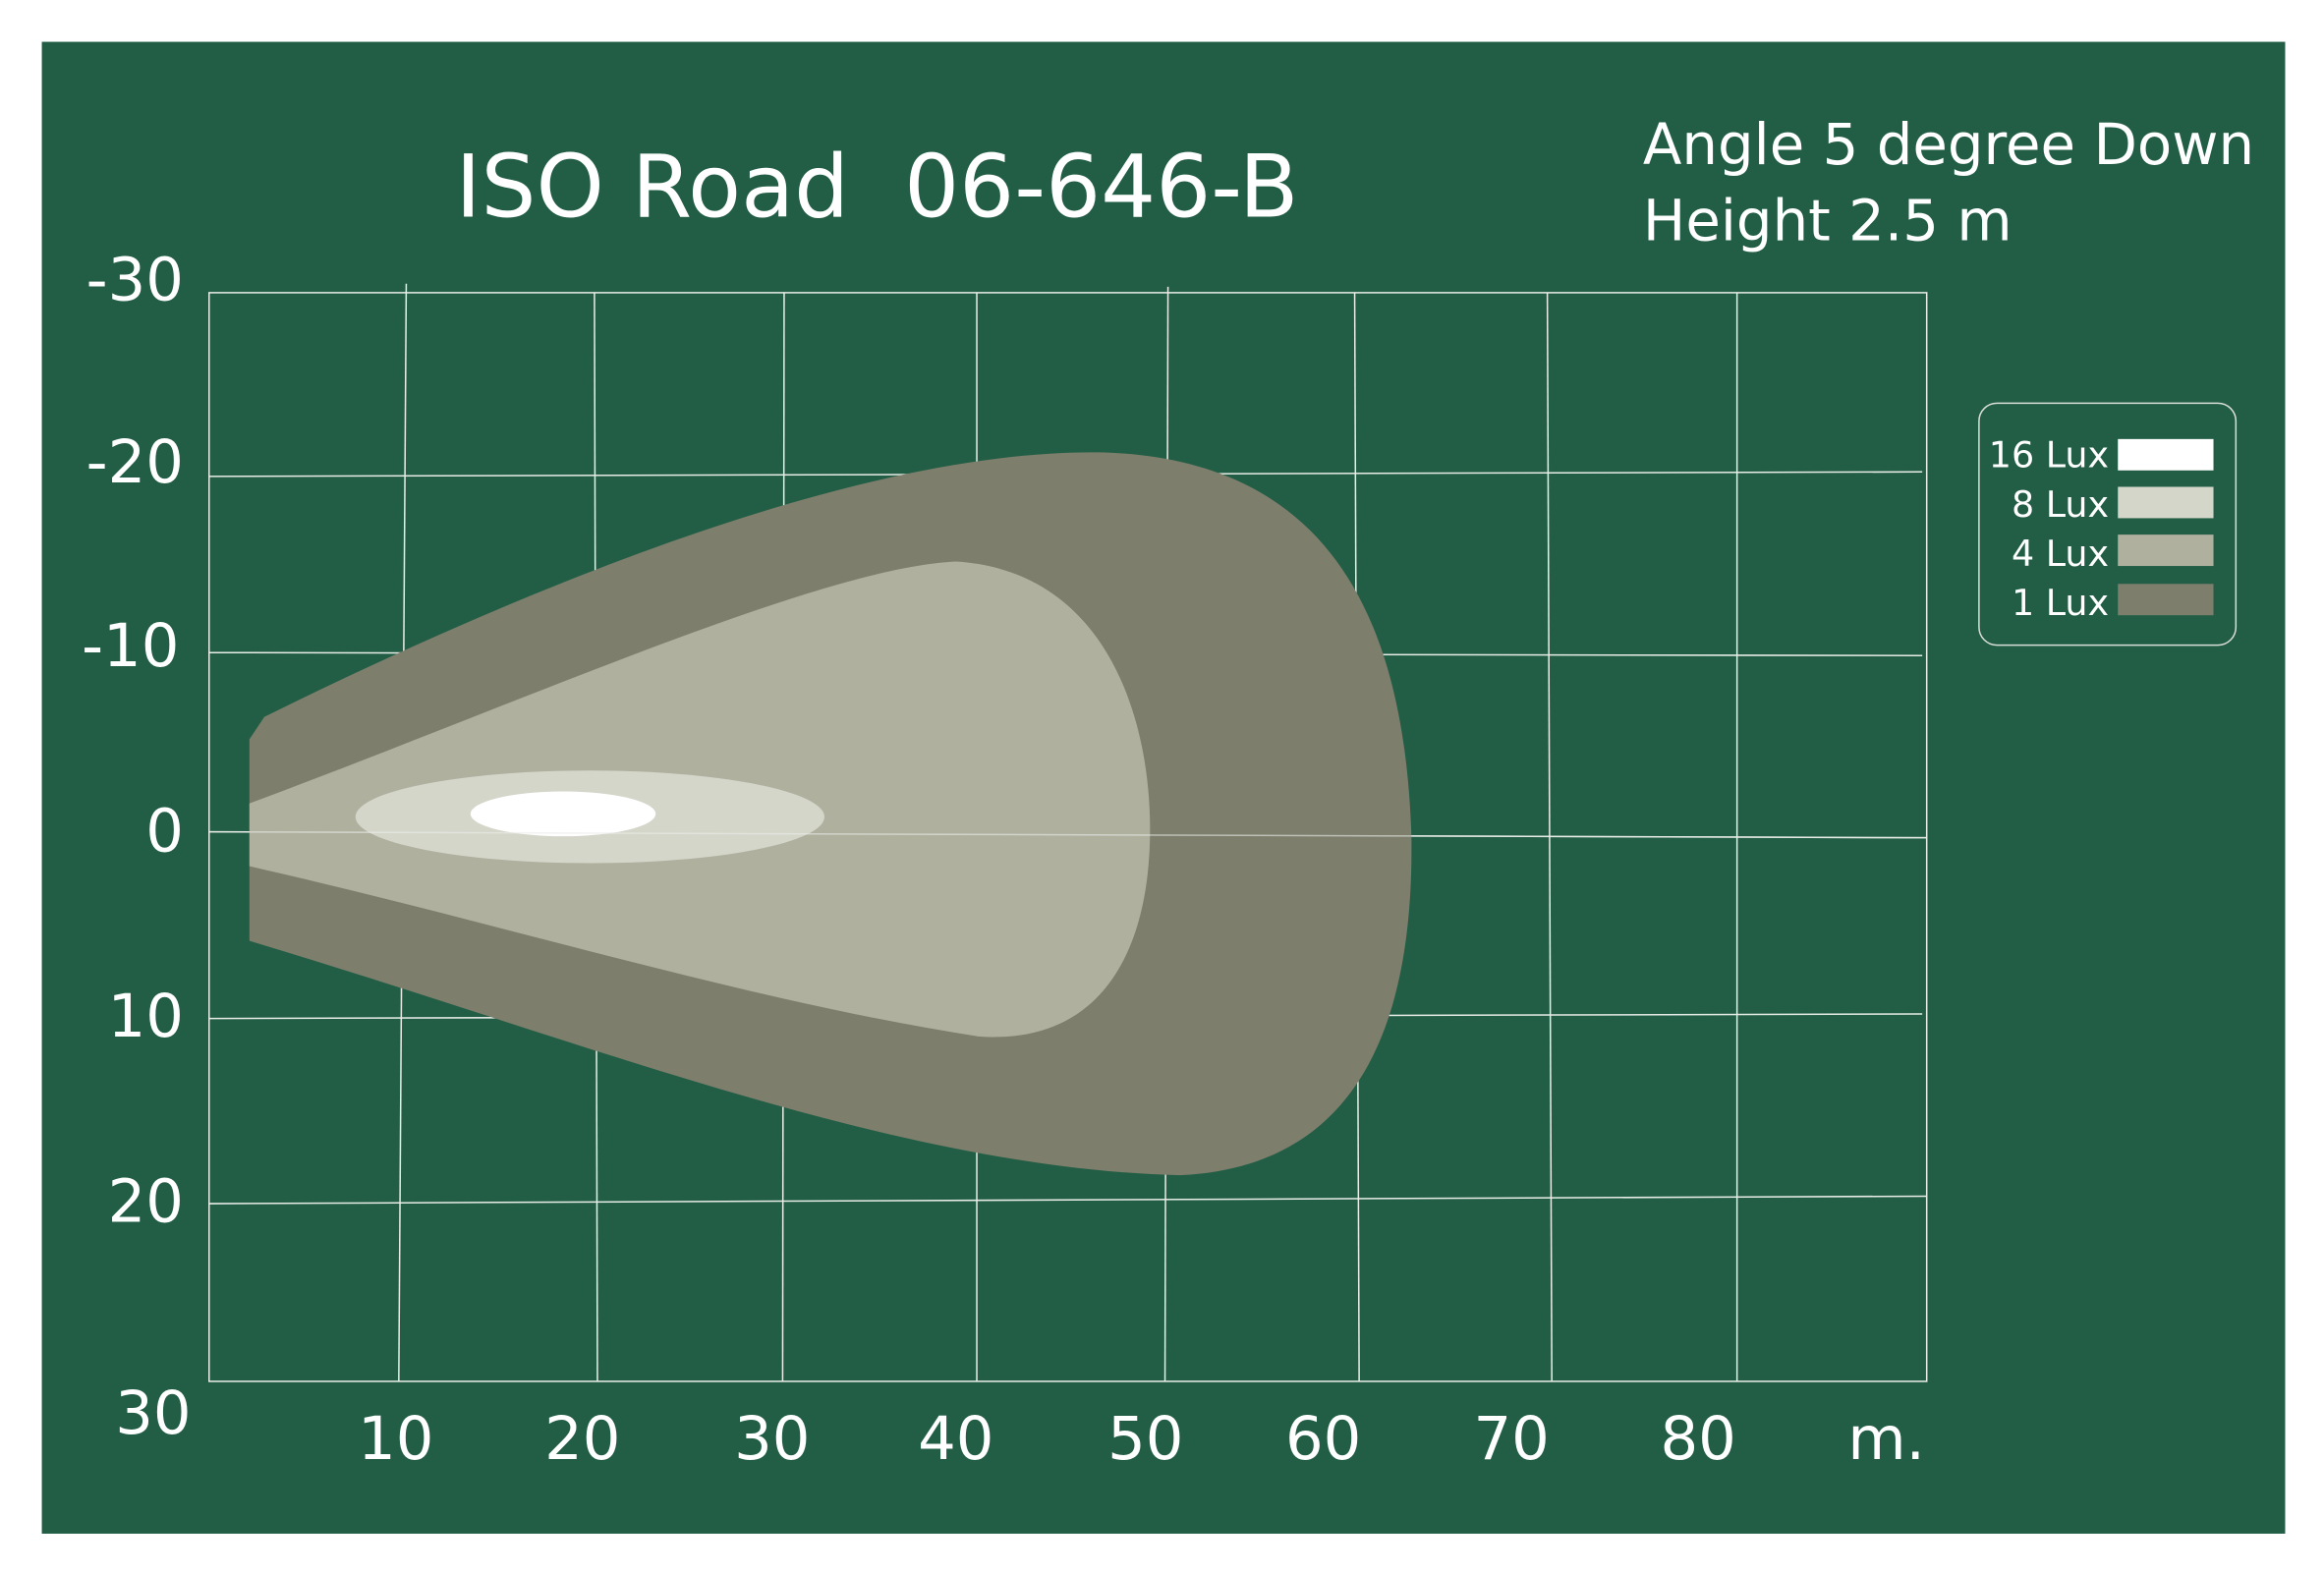  I want to click on legend-label: 1 Lux, so click(2060, 603).